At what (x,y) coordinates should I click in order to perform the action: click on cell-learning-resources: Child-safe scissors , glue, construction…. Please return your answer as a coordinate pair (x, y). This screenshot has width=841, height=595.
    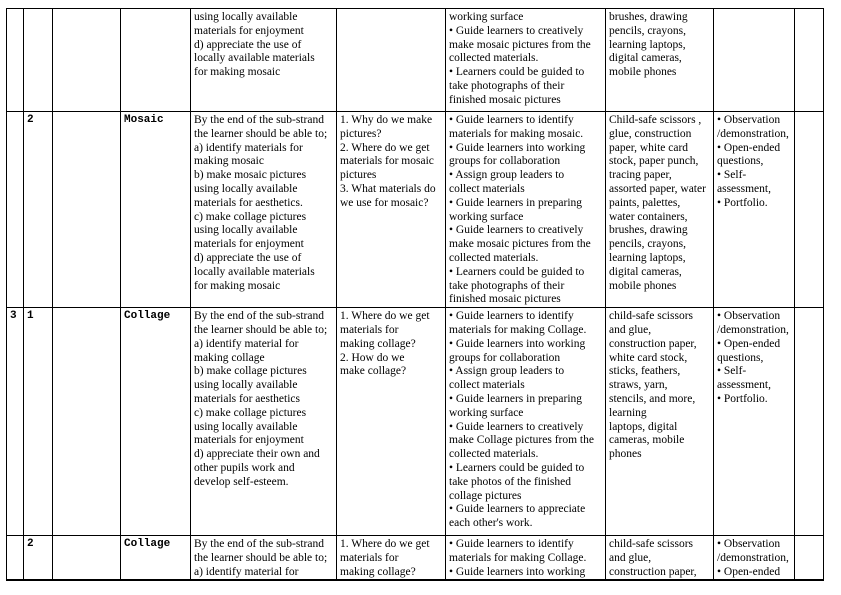
    Looking at the image, I should click on (659, 209).